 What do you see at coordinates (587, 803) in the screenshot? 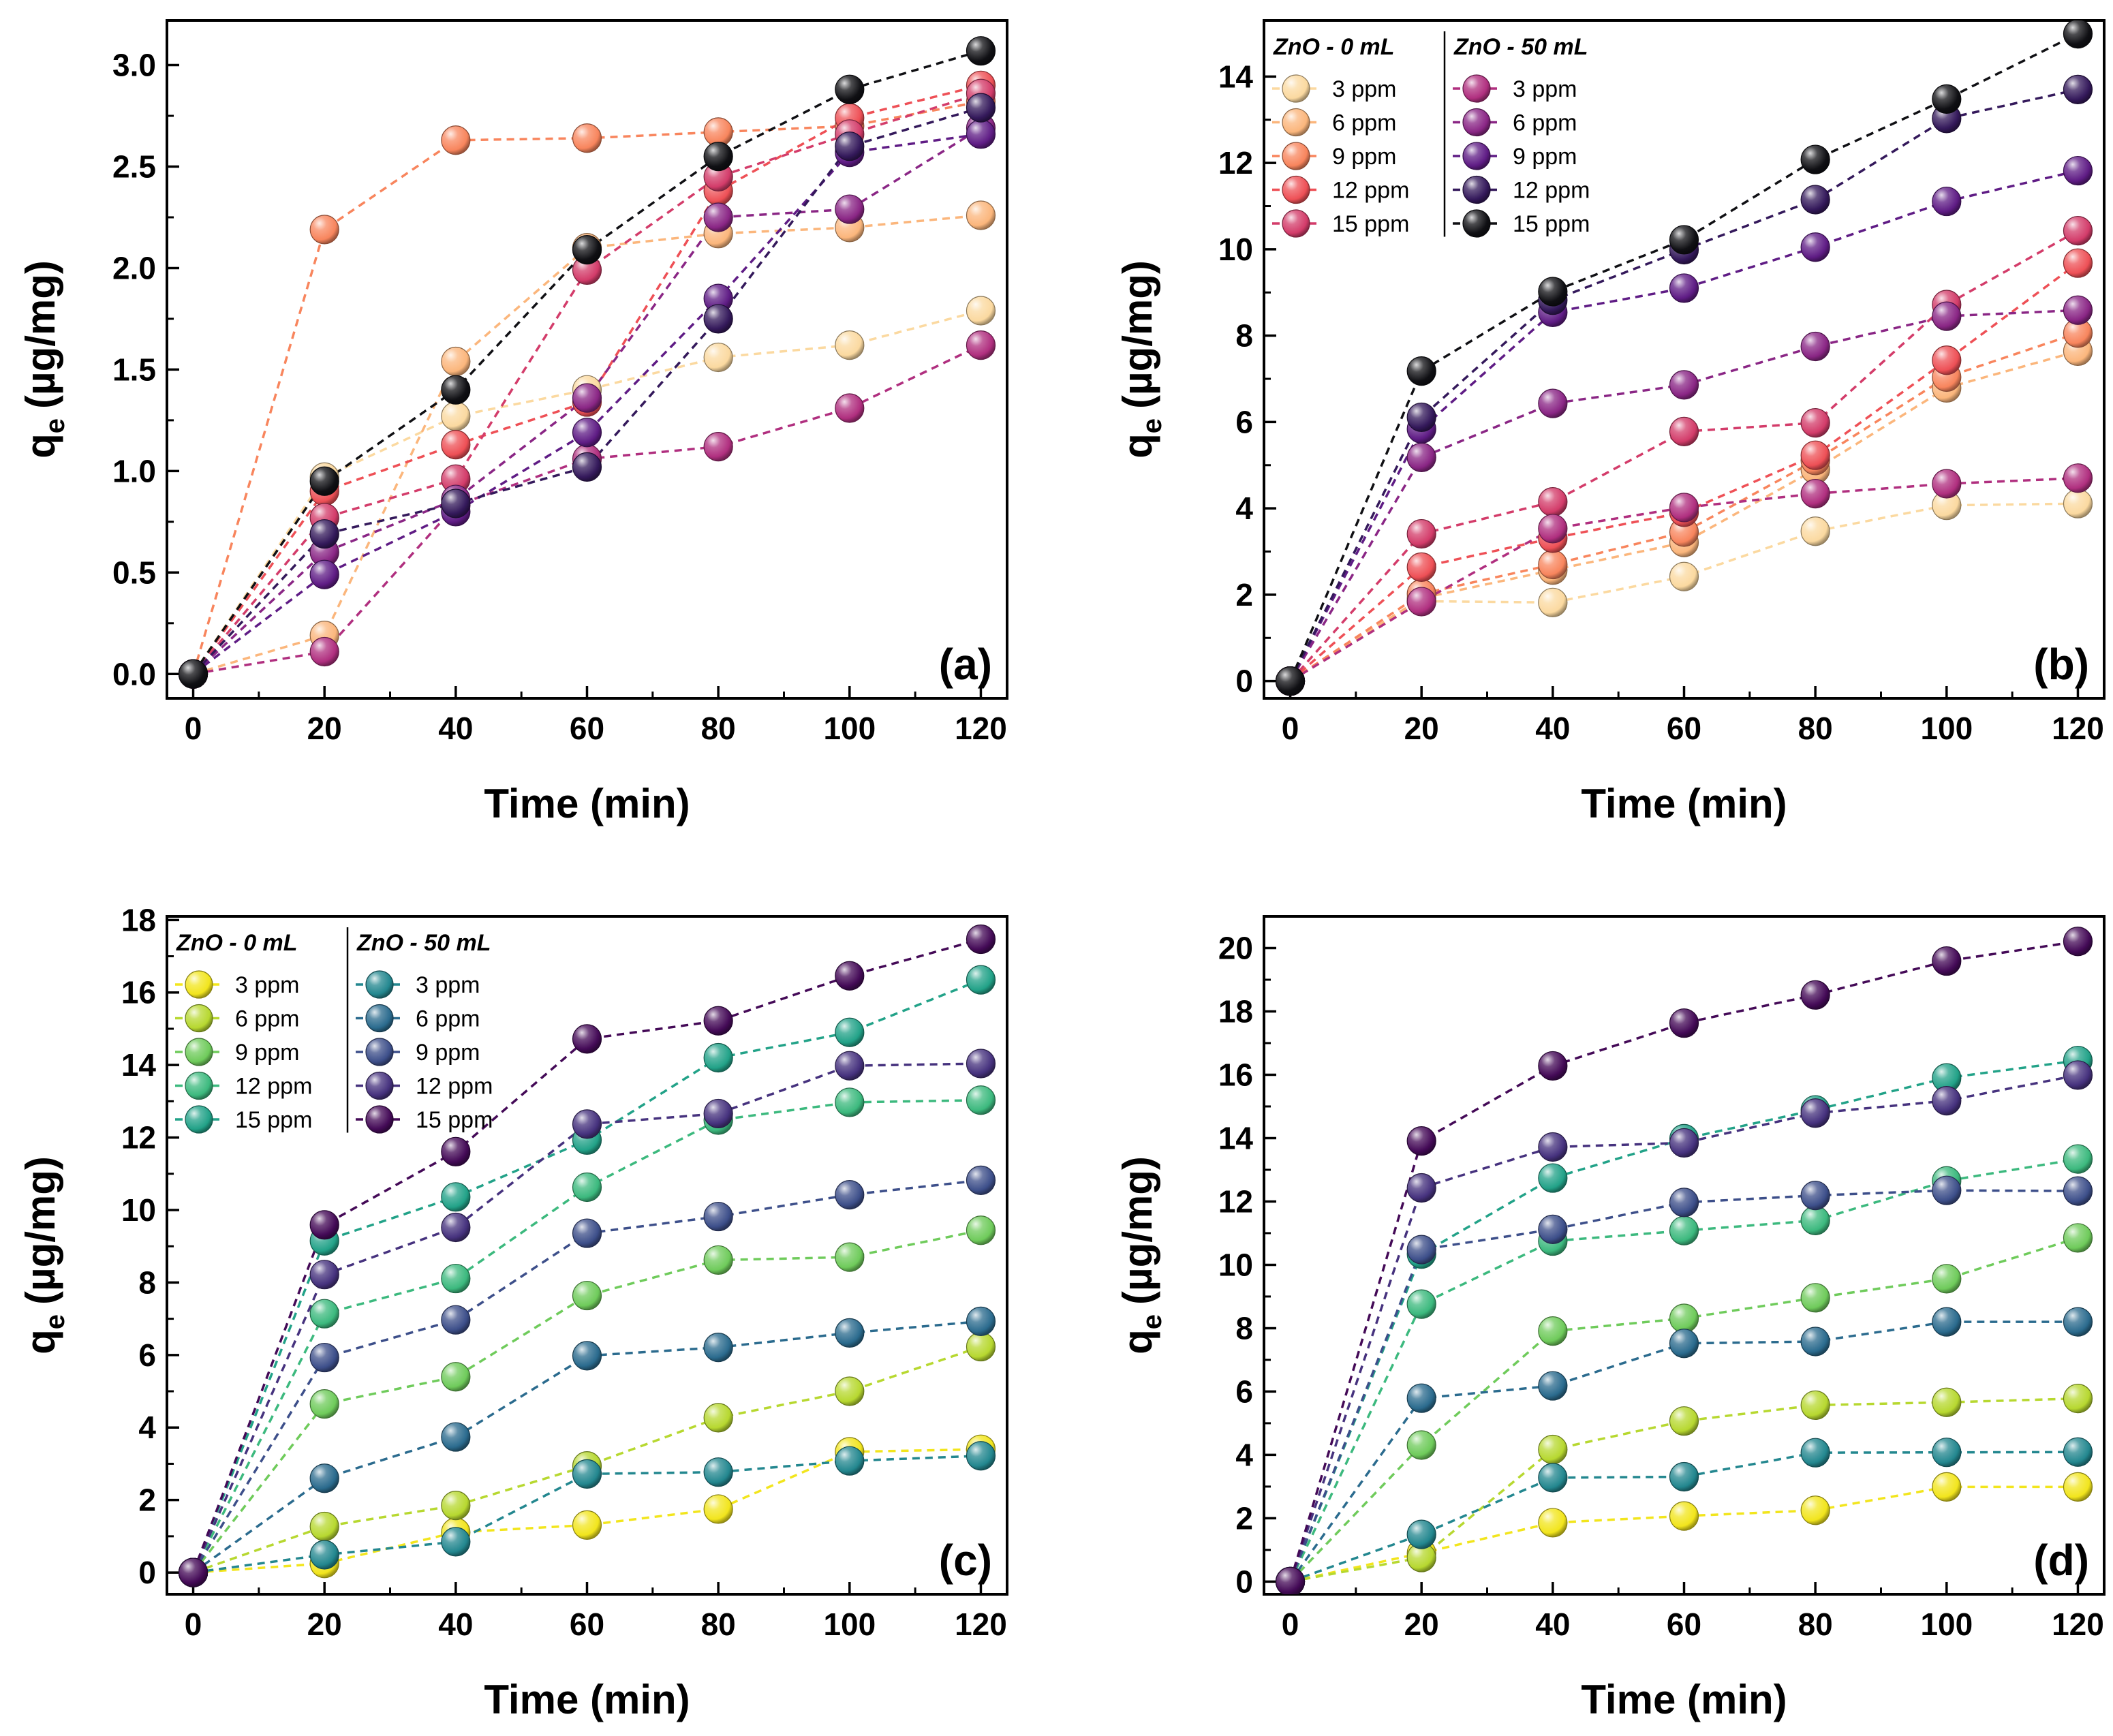
I see `x-axis-label: Time (min)` at bounding box center [587, 803].